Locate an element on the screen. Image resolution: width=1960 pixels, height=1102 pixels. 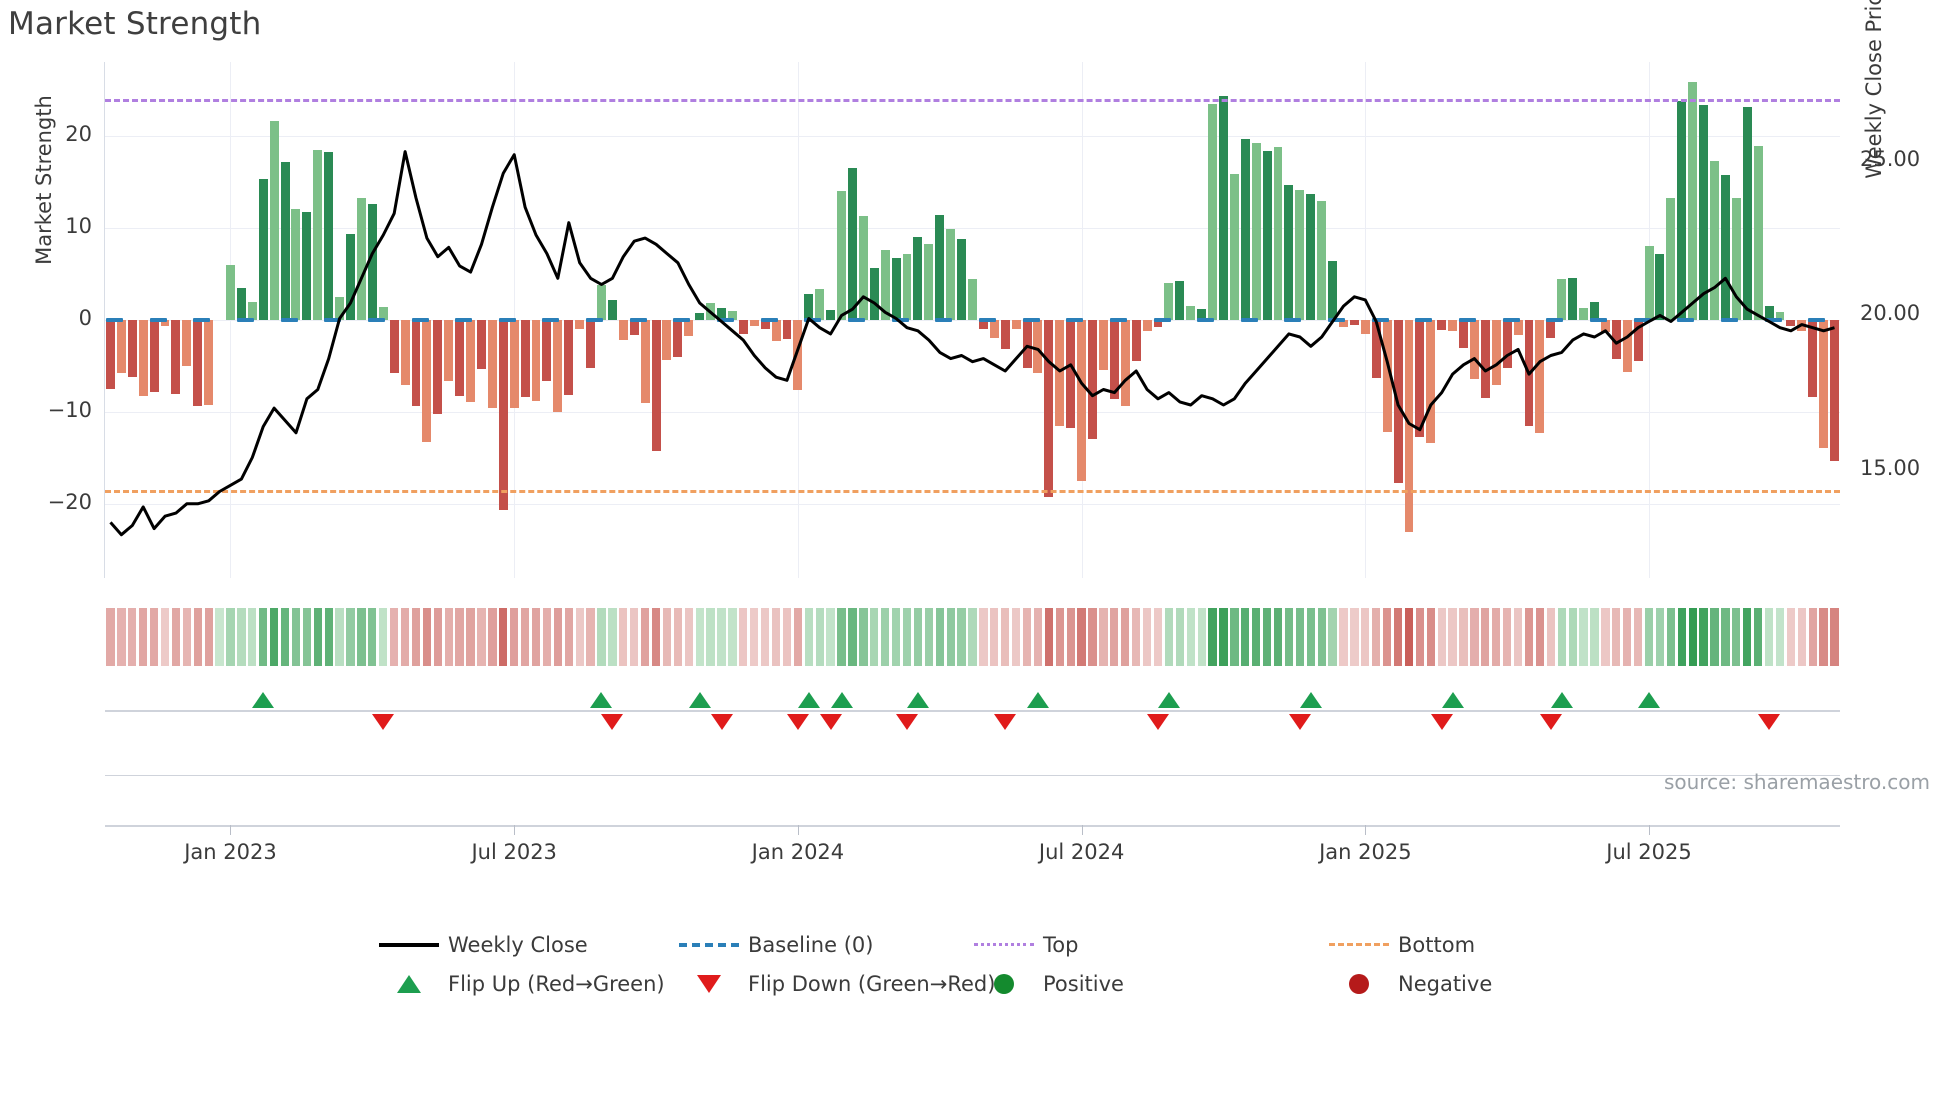
y-axis-left-label: Market Strength is located at coordinates (44, 180).